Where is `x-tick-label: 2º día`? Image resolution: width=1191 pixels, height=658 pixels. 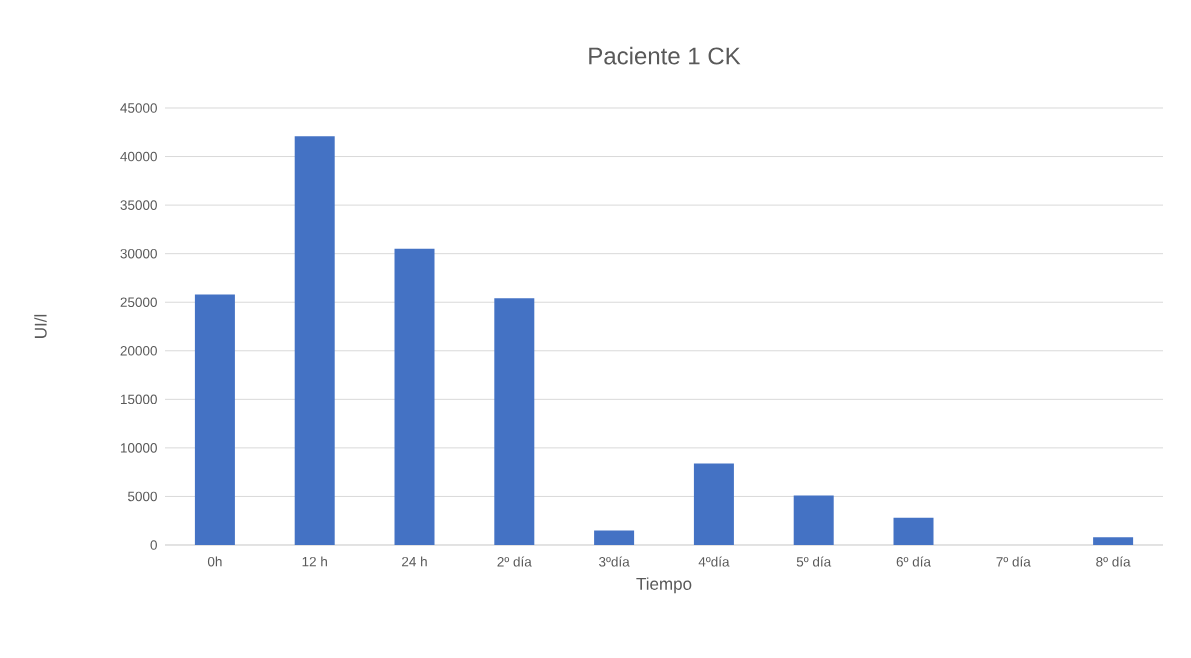
x-tick-label: 2º día is located at coordinates (514, 561).